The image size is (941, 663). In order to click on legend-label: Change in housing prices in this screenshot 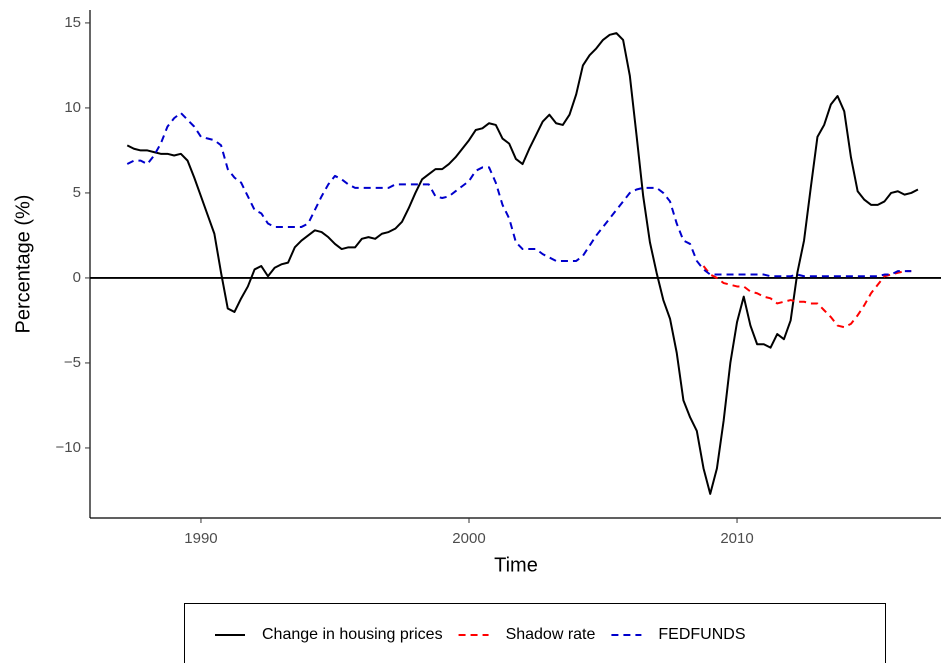, I will do `click(352, 634)`.